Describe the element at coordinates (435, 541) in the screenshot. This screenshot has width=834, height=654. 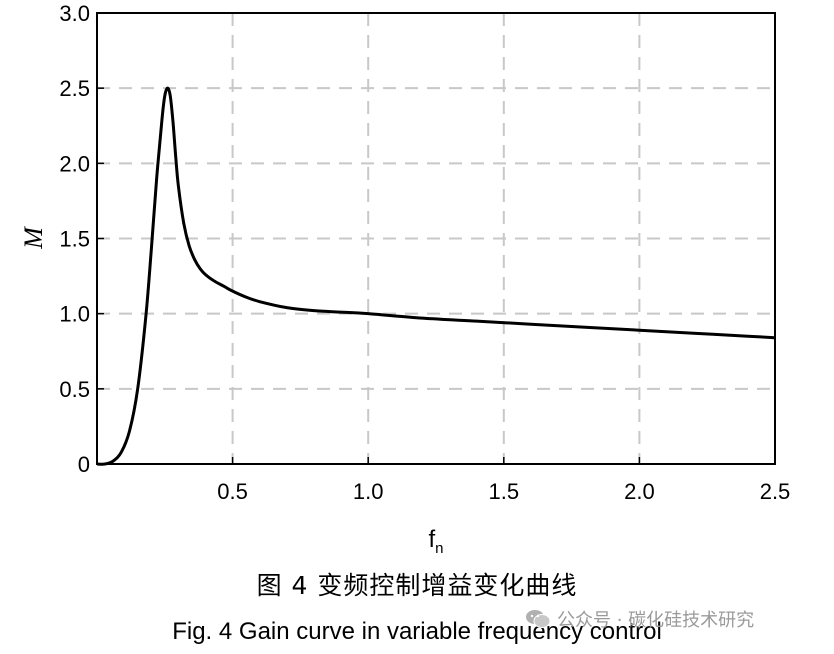
I see `x-axis-label: fn` at that location.